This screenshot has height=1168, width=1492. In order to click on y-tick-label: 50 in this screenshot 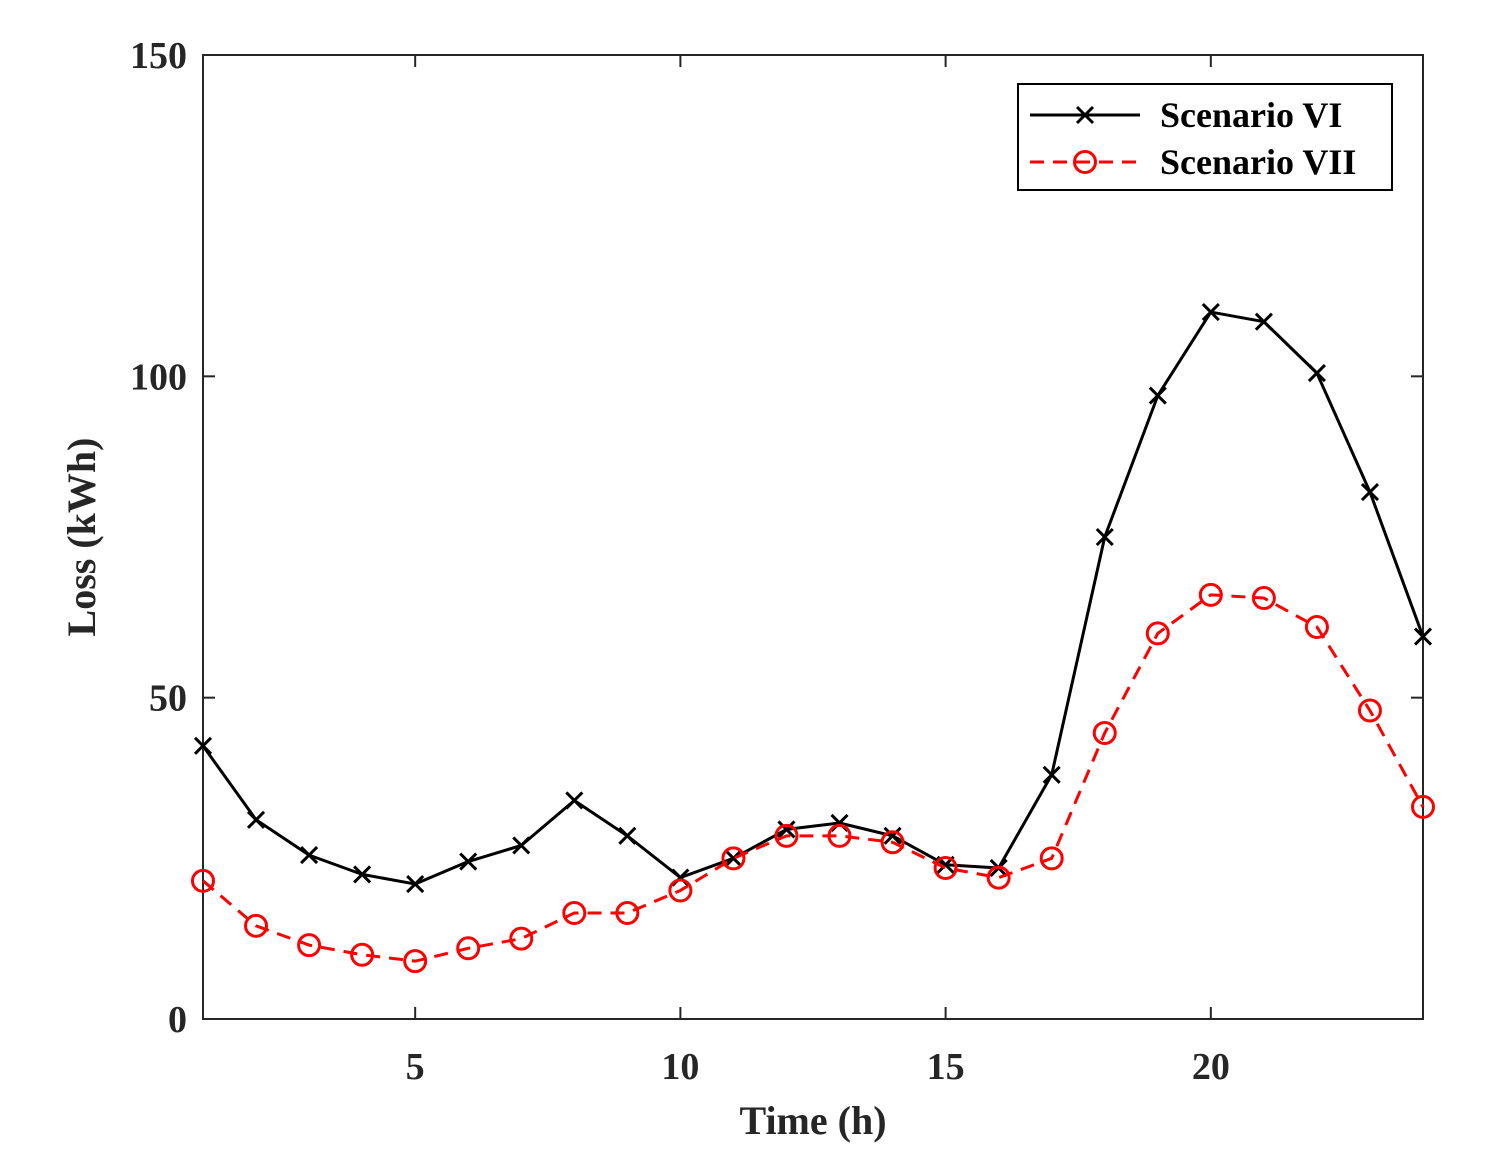, I will do `click(168, 699)`.